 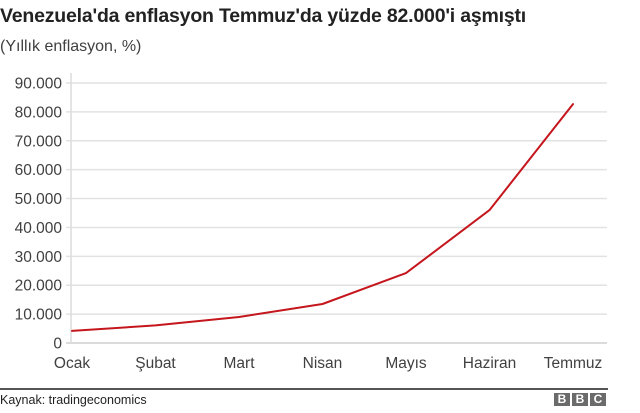 What do you see at coordinates (39, 84) in the screenshot?
I see `y-tick-label: 90.000` at bounding box center [39, 84].